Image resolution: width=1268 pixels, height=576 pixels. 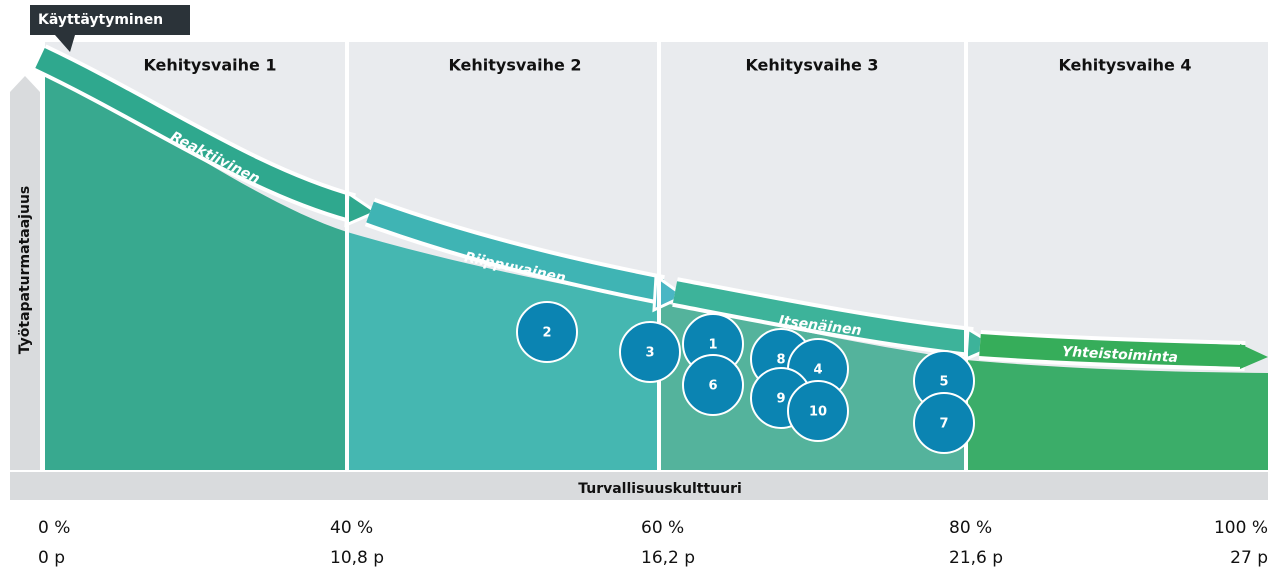 I want to click on x-axis-bar, so click(x=639, y=486).